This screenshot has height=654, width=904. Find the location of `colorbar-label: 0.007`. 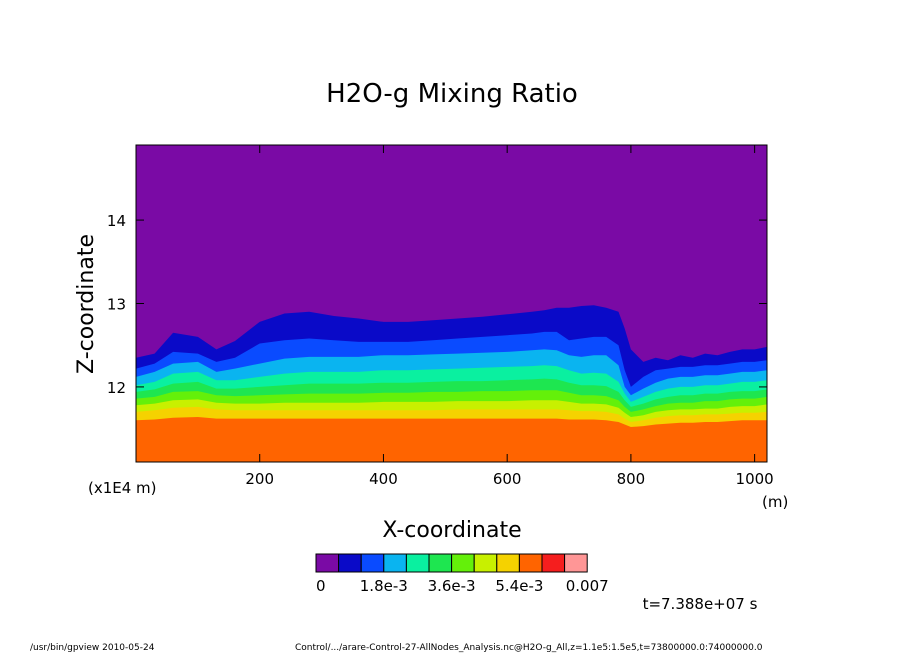

colorbar-label: 0.007 is located at coordinates (587, 586).